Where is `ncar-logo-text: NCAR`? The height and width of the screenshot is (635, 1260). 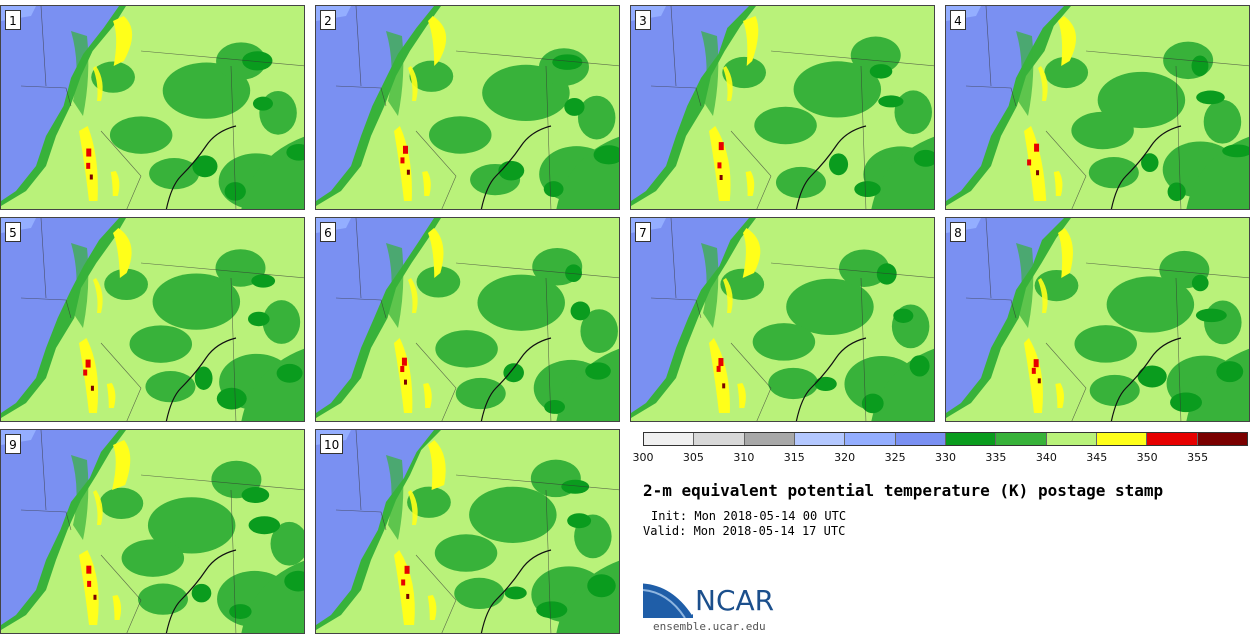 ncar-logo-text: NCAR is located at coordinates (735, 600).